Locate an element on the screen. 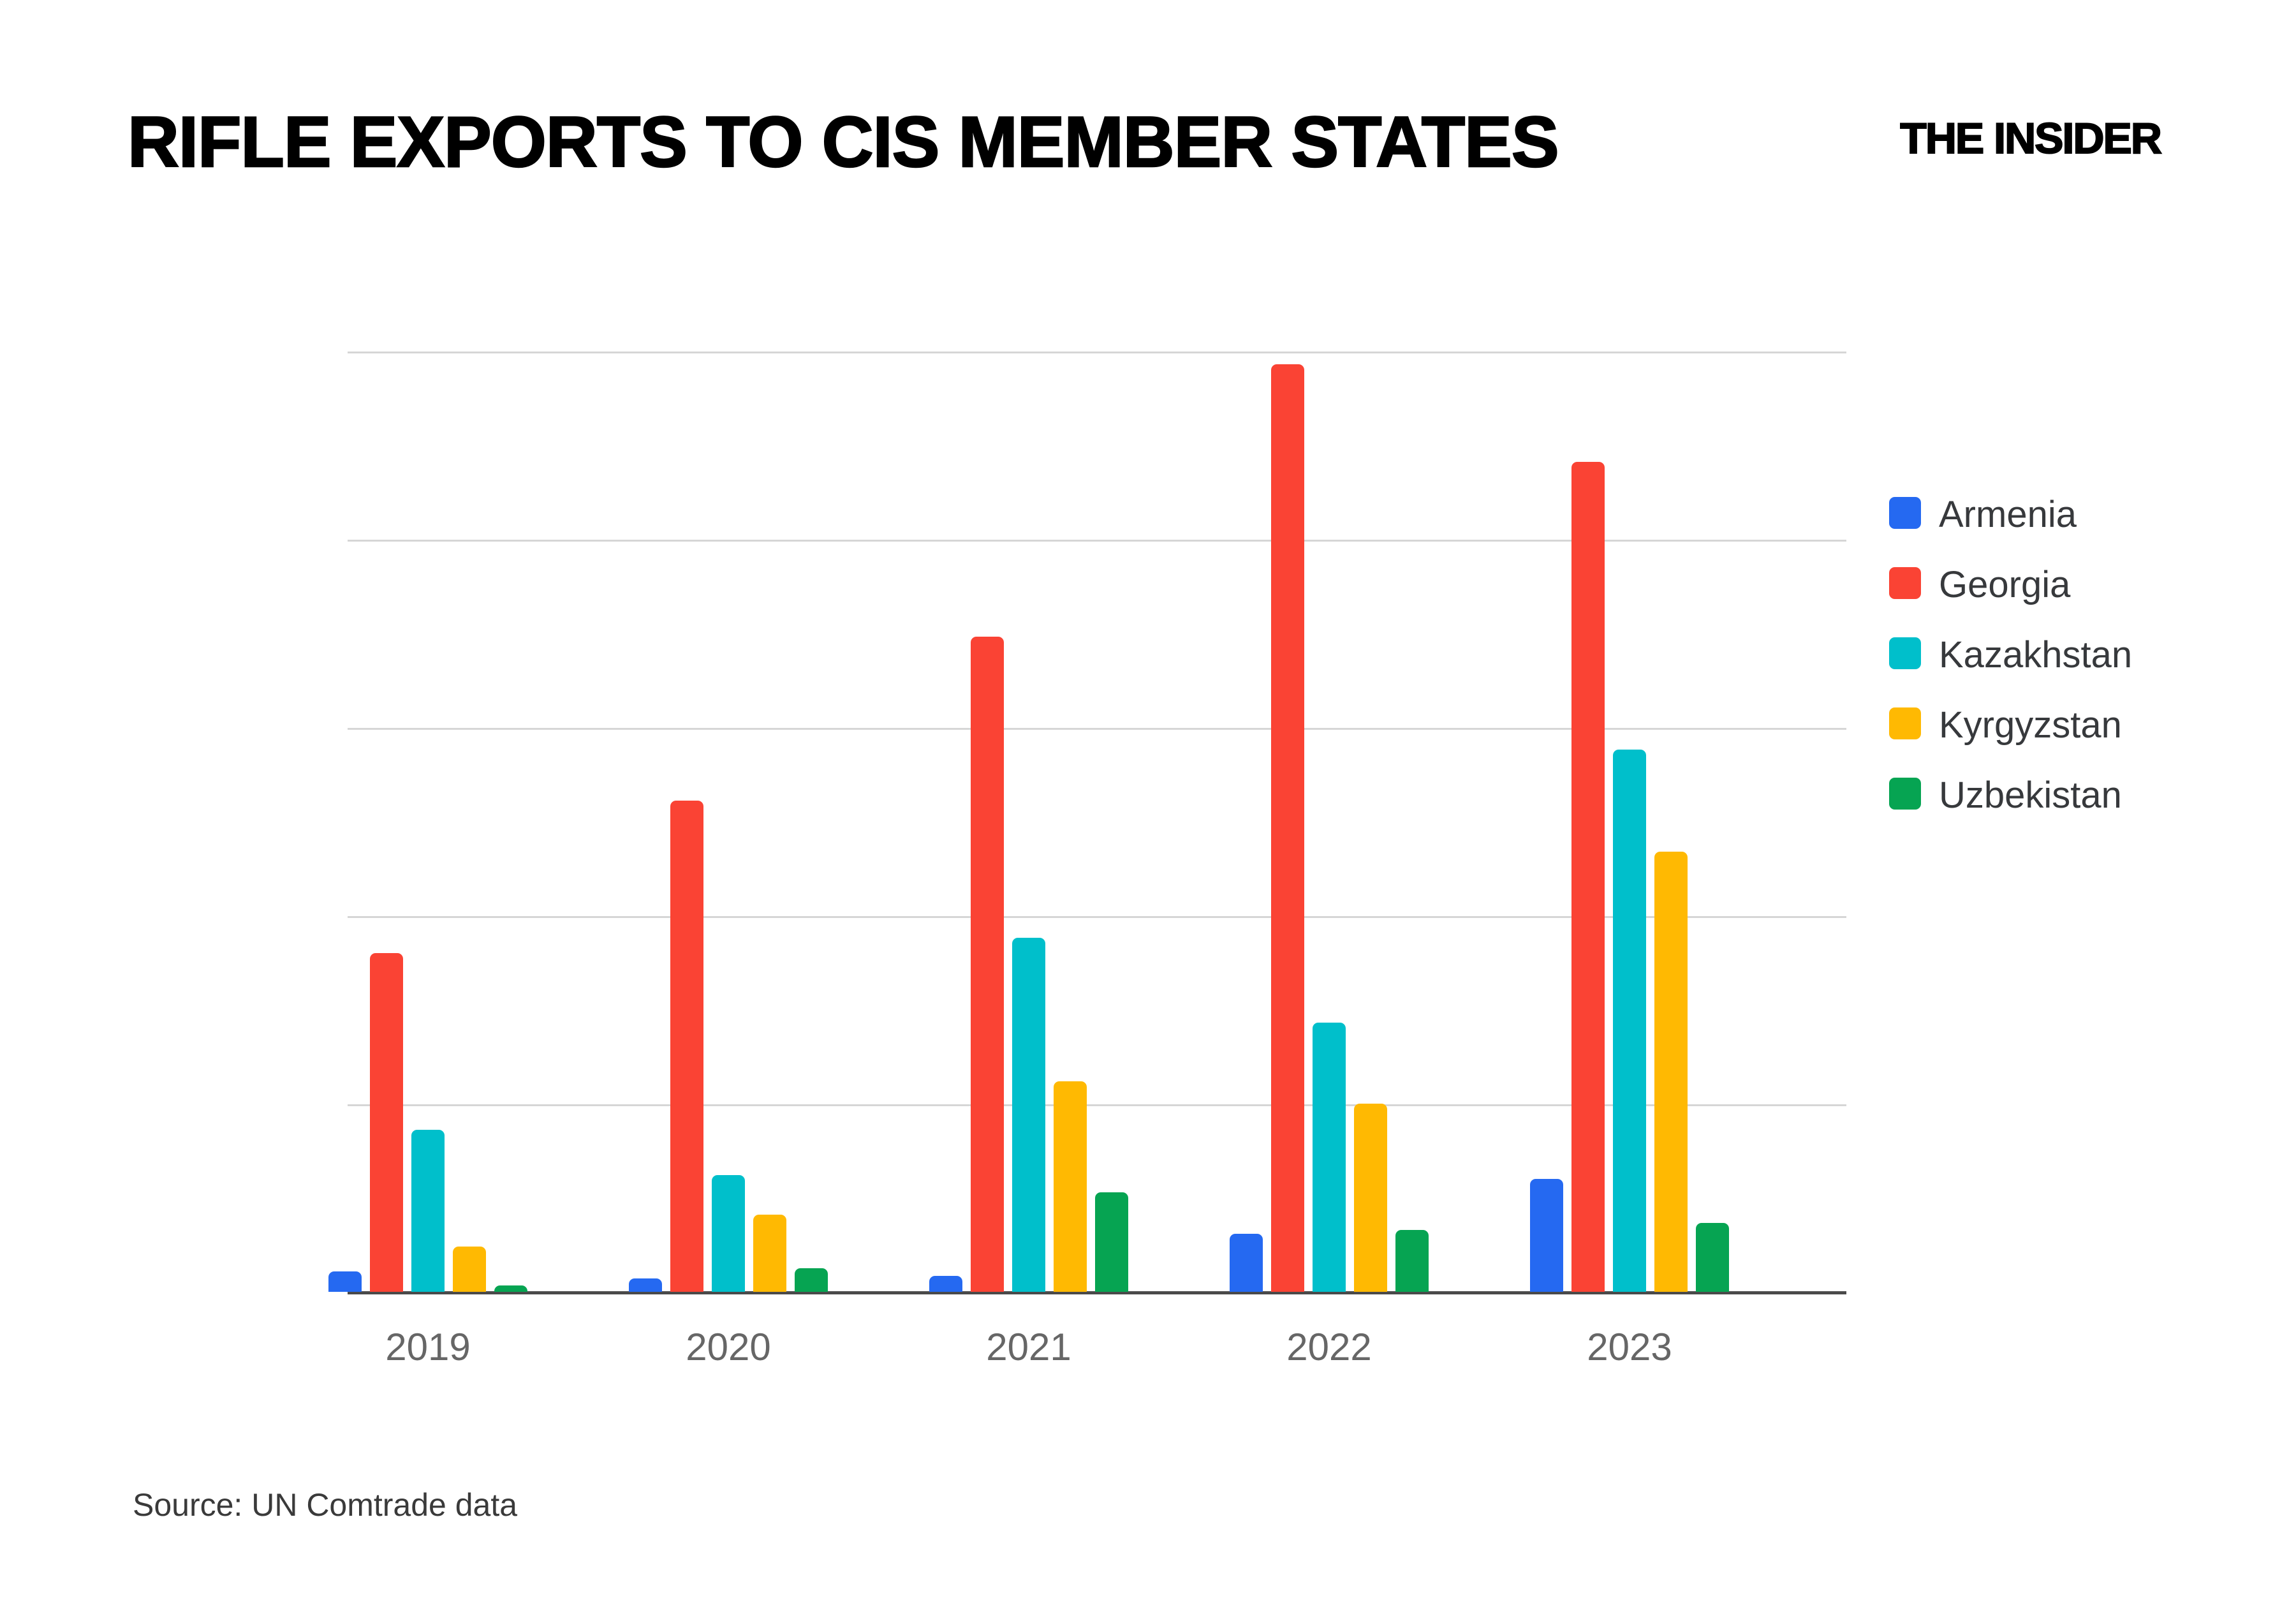 This screenshot has height=1614, width=2296. bar-georgia-2021 is located at coordinates (987, 964).